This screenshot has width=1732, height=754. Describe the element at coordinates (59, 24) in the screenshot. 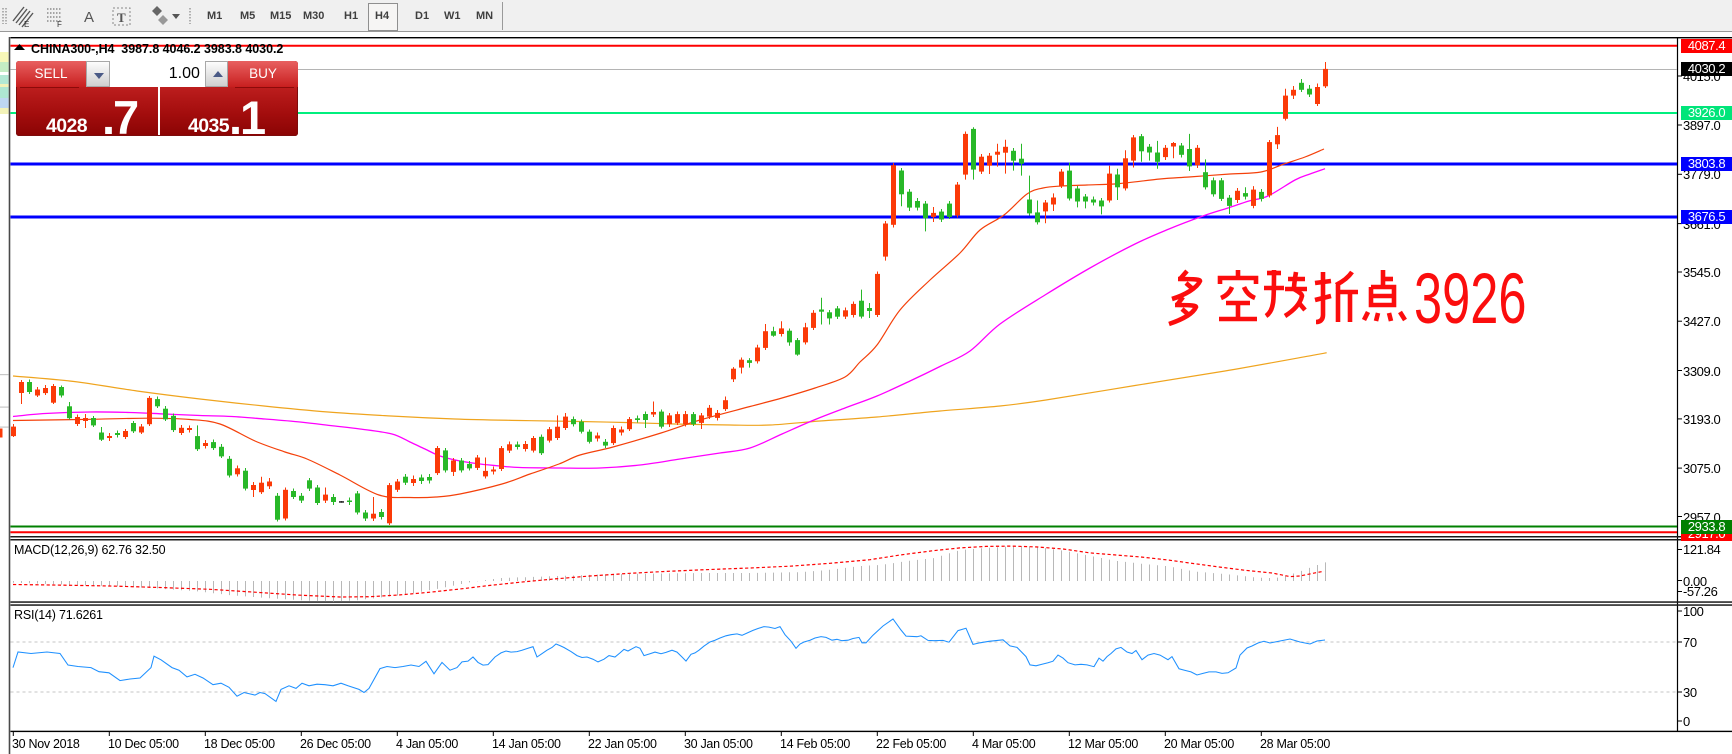

I see `svg-text: F` at that location.